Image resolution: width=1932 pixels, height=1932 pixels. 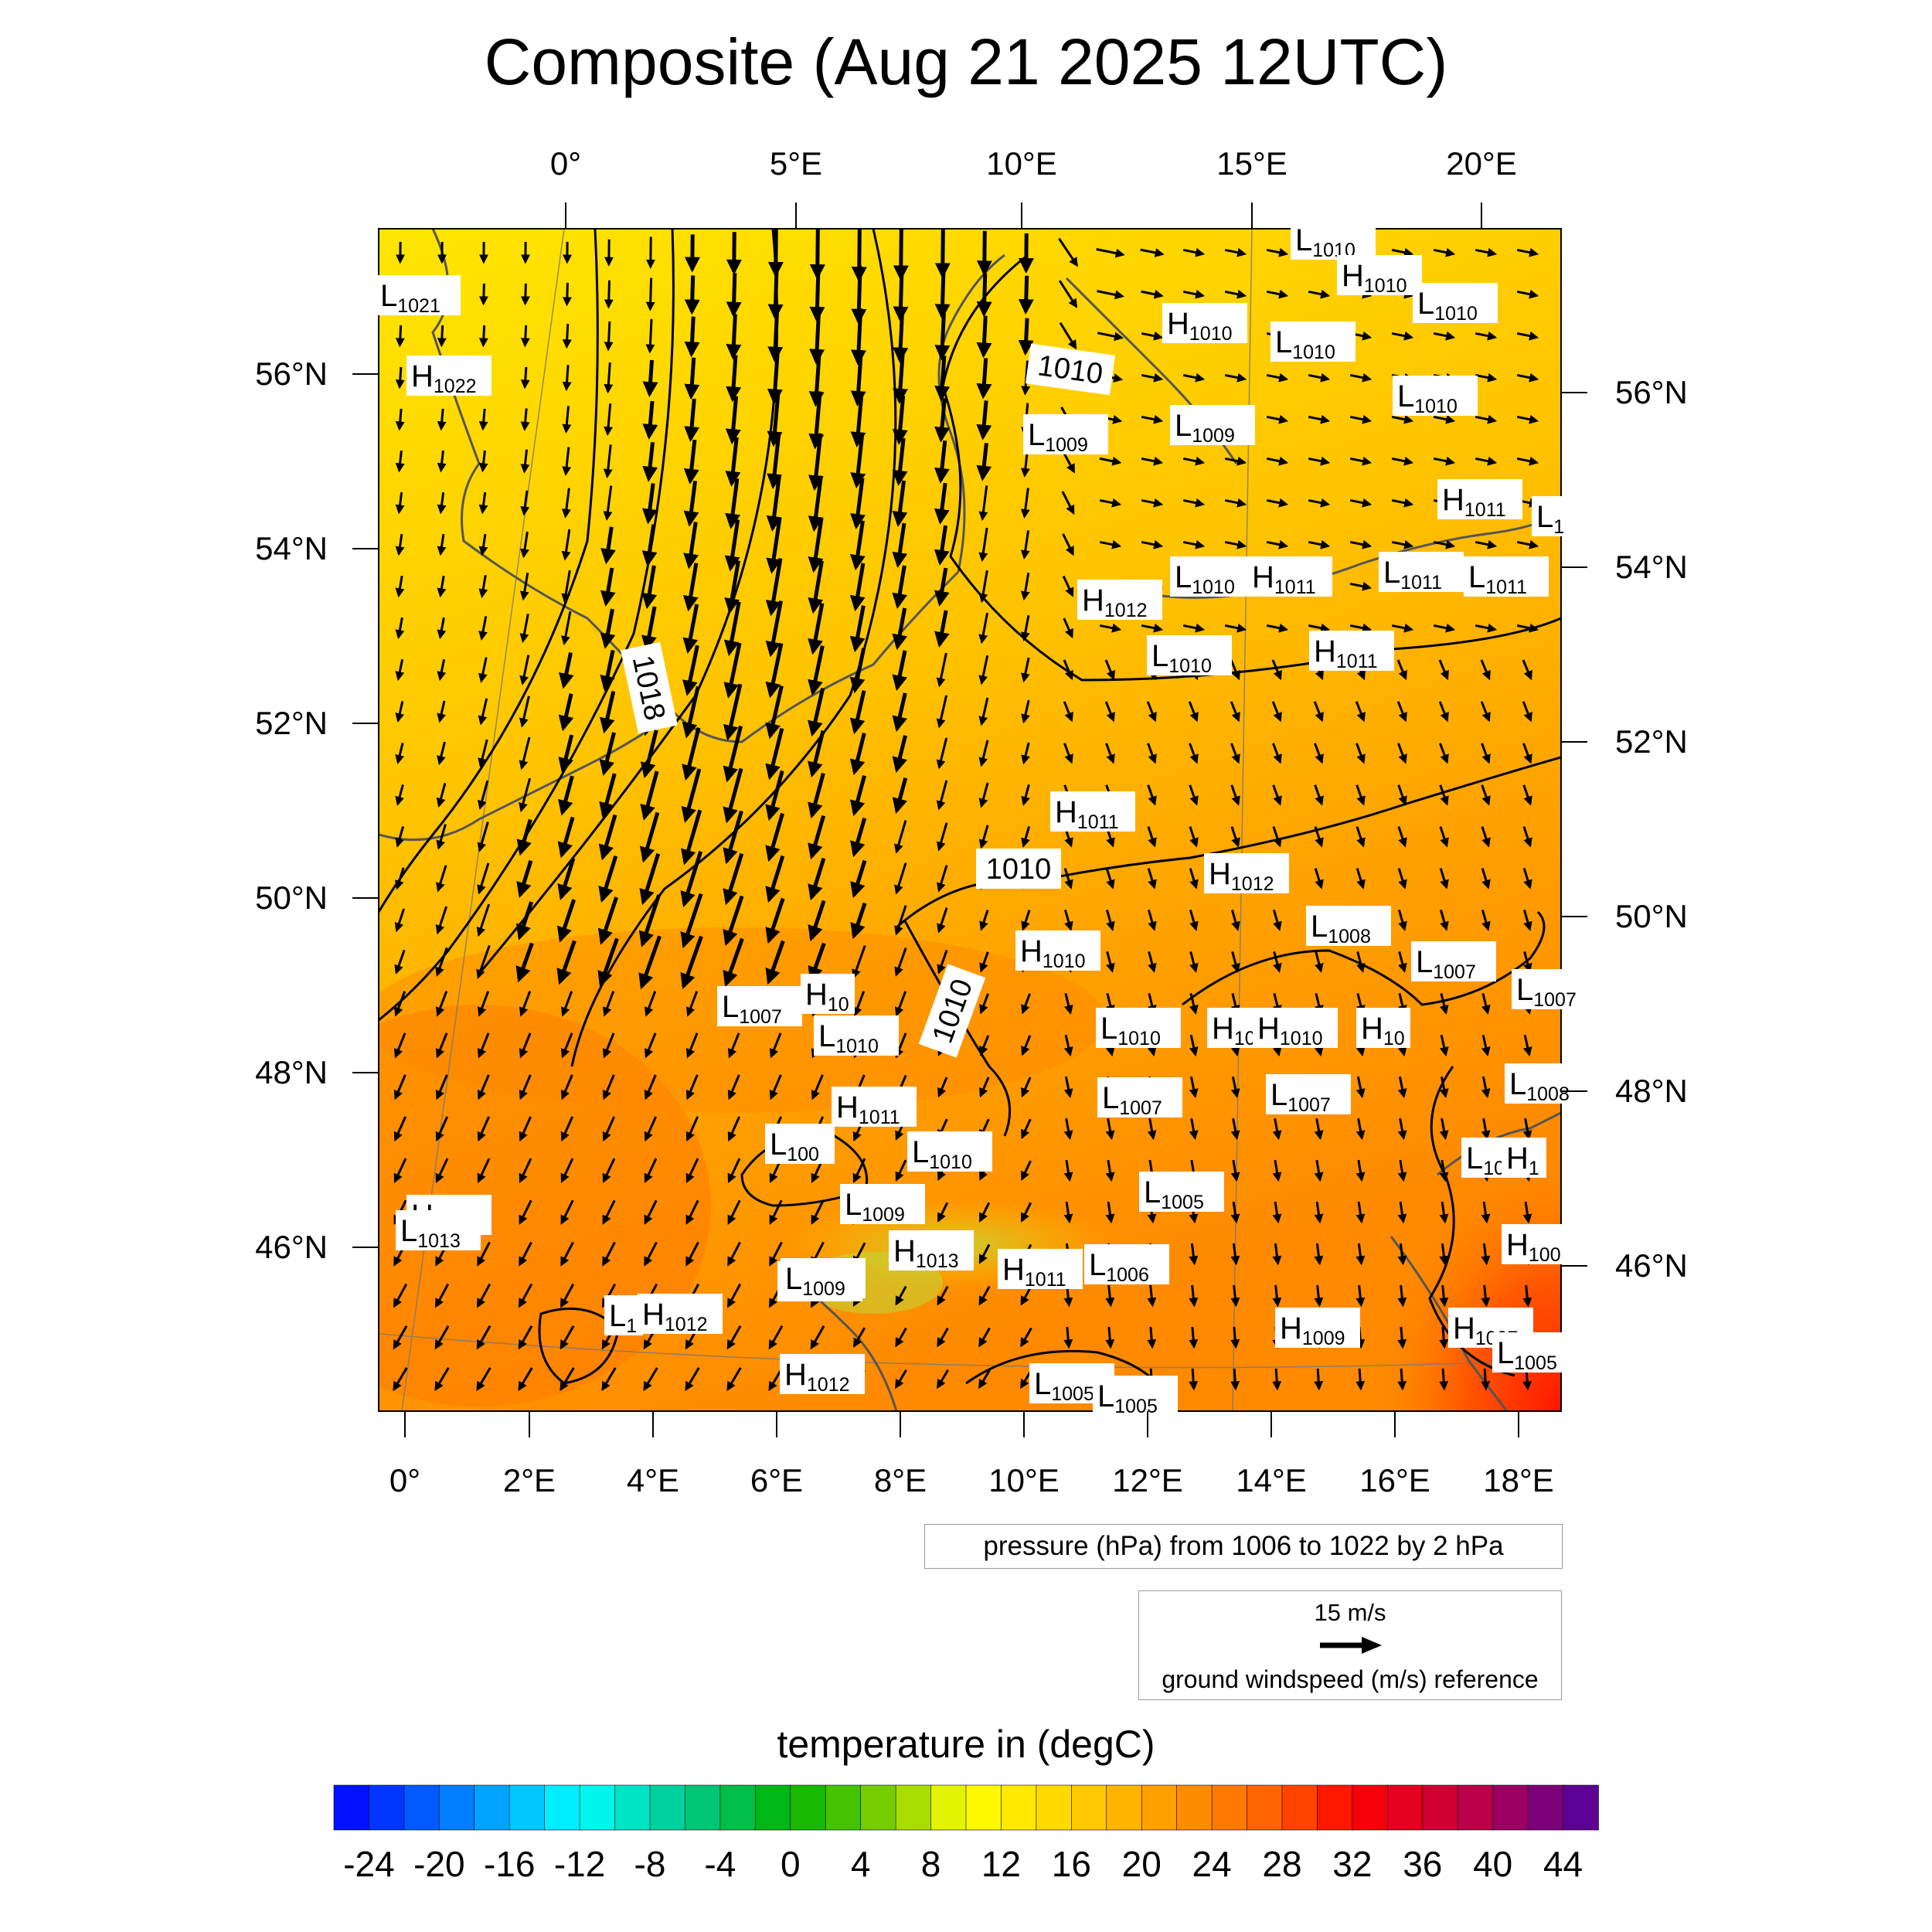 I want to click on left-lat-label: 52°N, so click(x=291, y=723).